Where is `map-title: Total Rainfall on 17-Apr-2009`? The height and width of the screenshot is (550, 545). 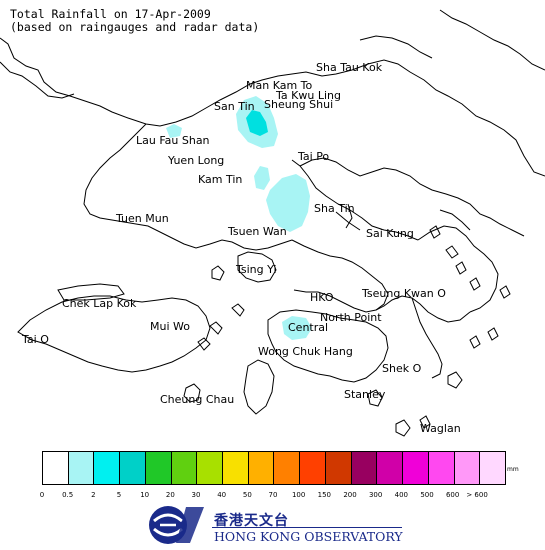
map-title: Total Rainfall on 17-Apr-2009 is located at coordinates (110, 14).